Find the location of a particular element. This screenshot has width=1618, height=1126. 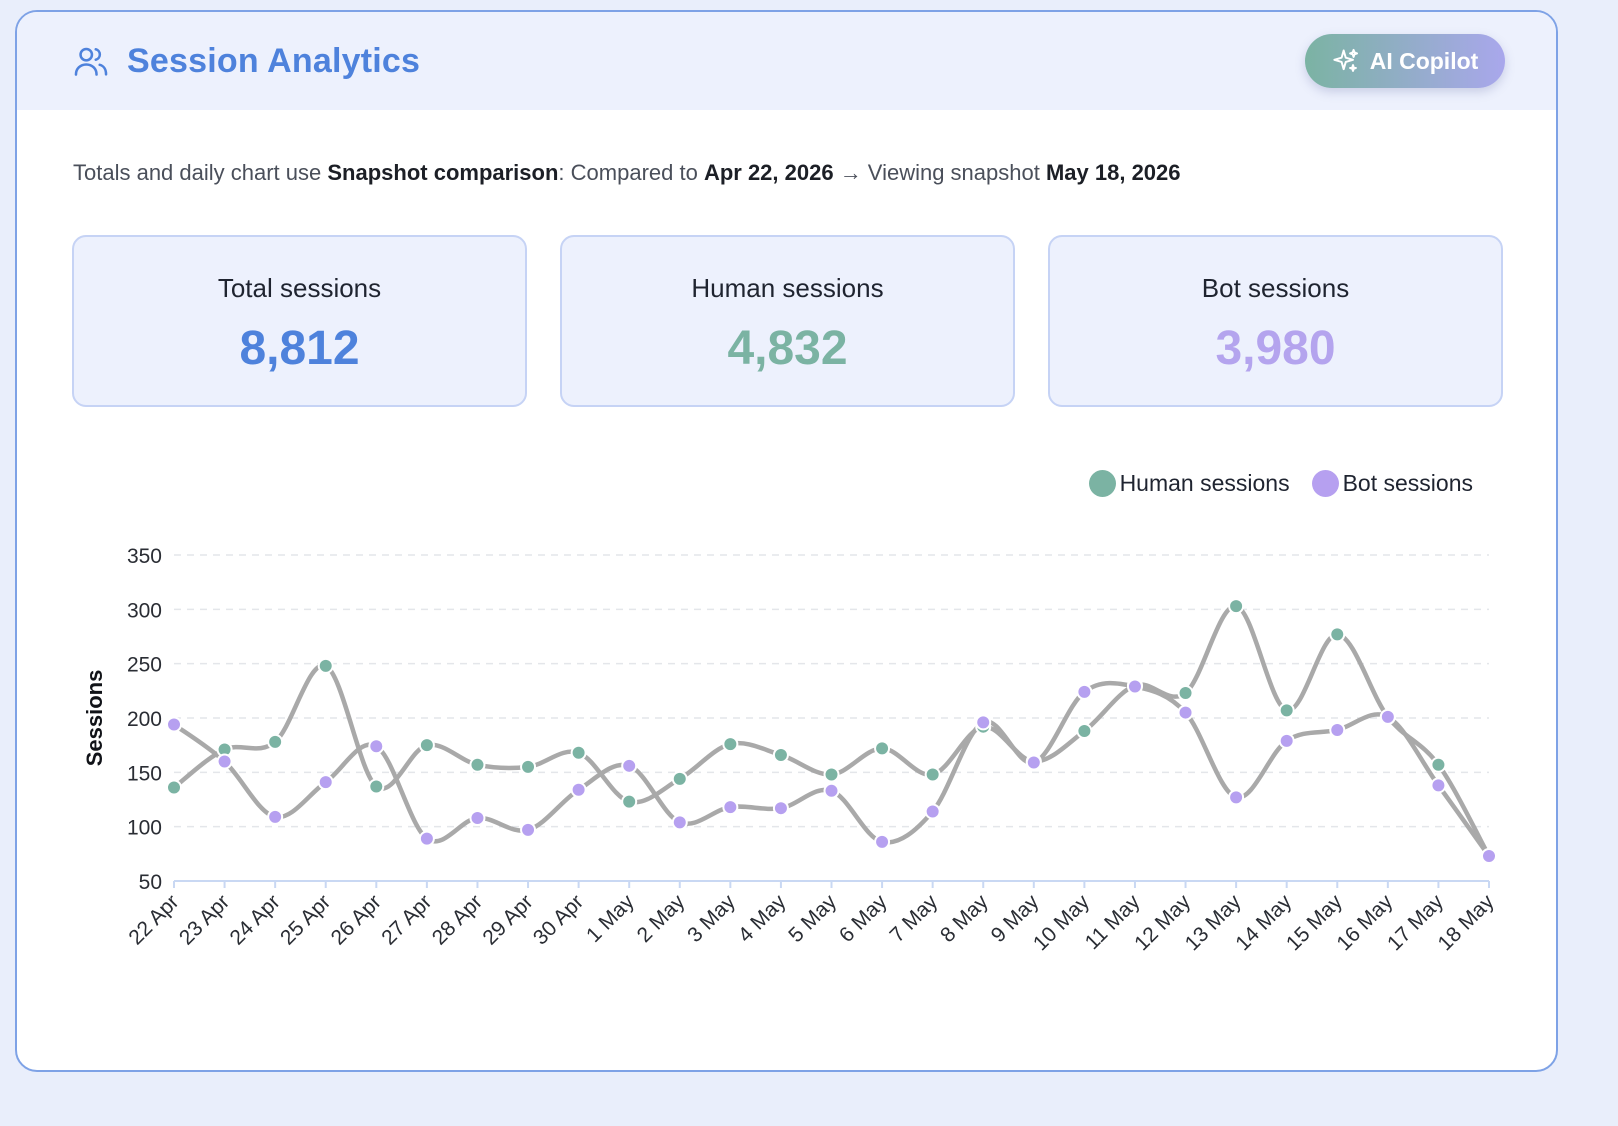

stat-card-total-sessions: Total sessions 8,812 is located at coordinates (299, 321).